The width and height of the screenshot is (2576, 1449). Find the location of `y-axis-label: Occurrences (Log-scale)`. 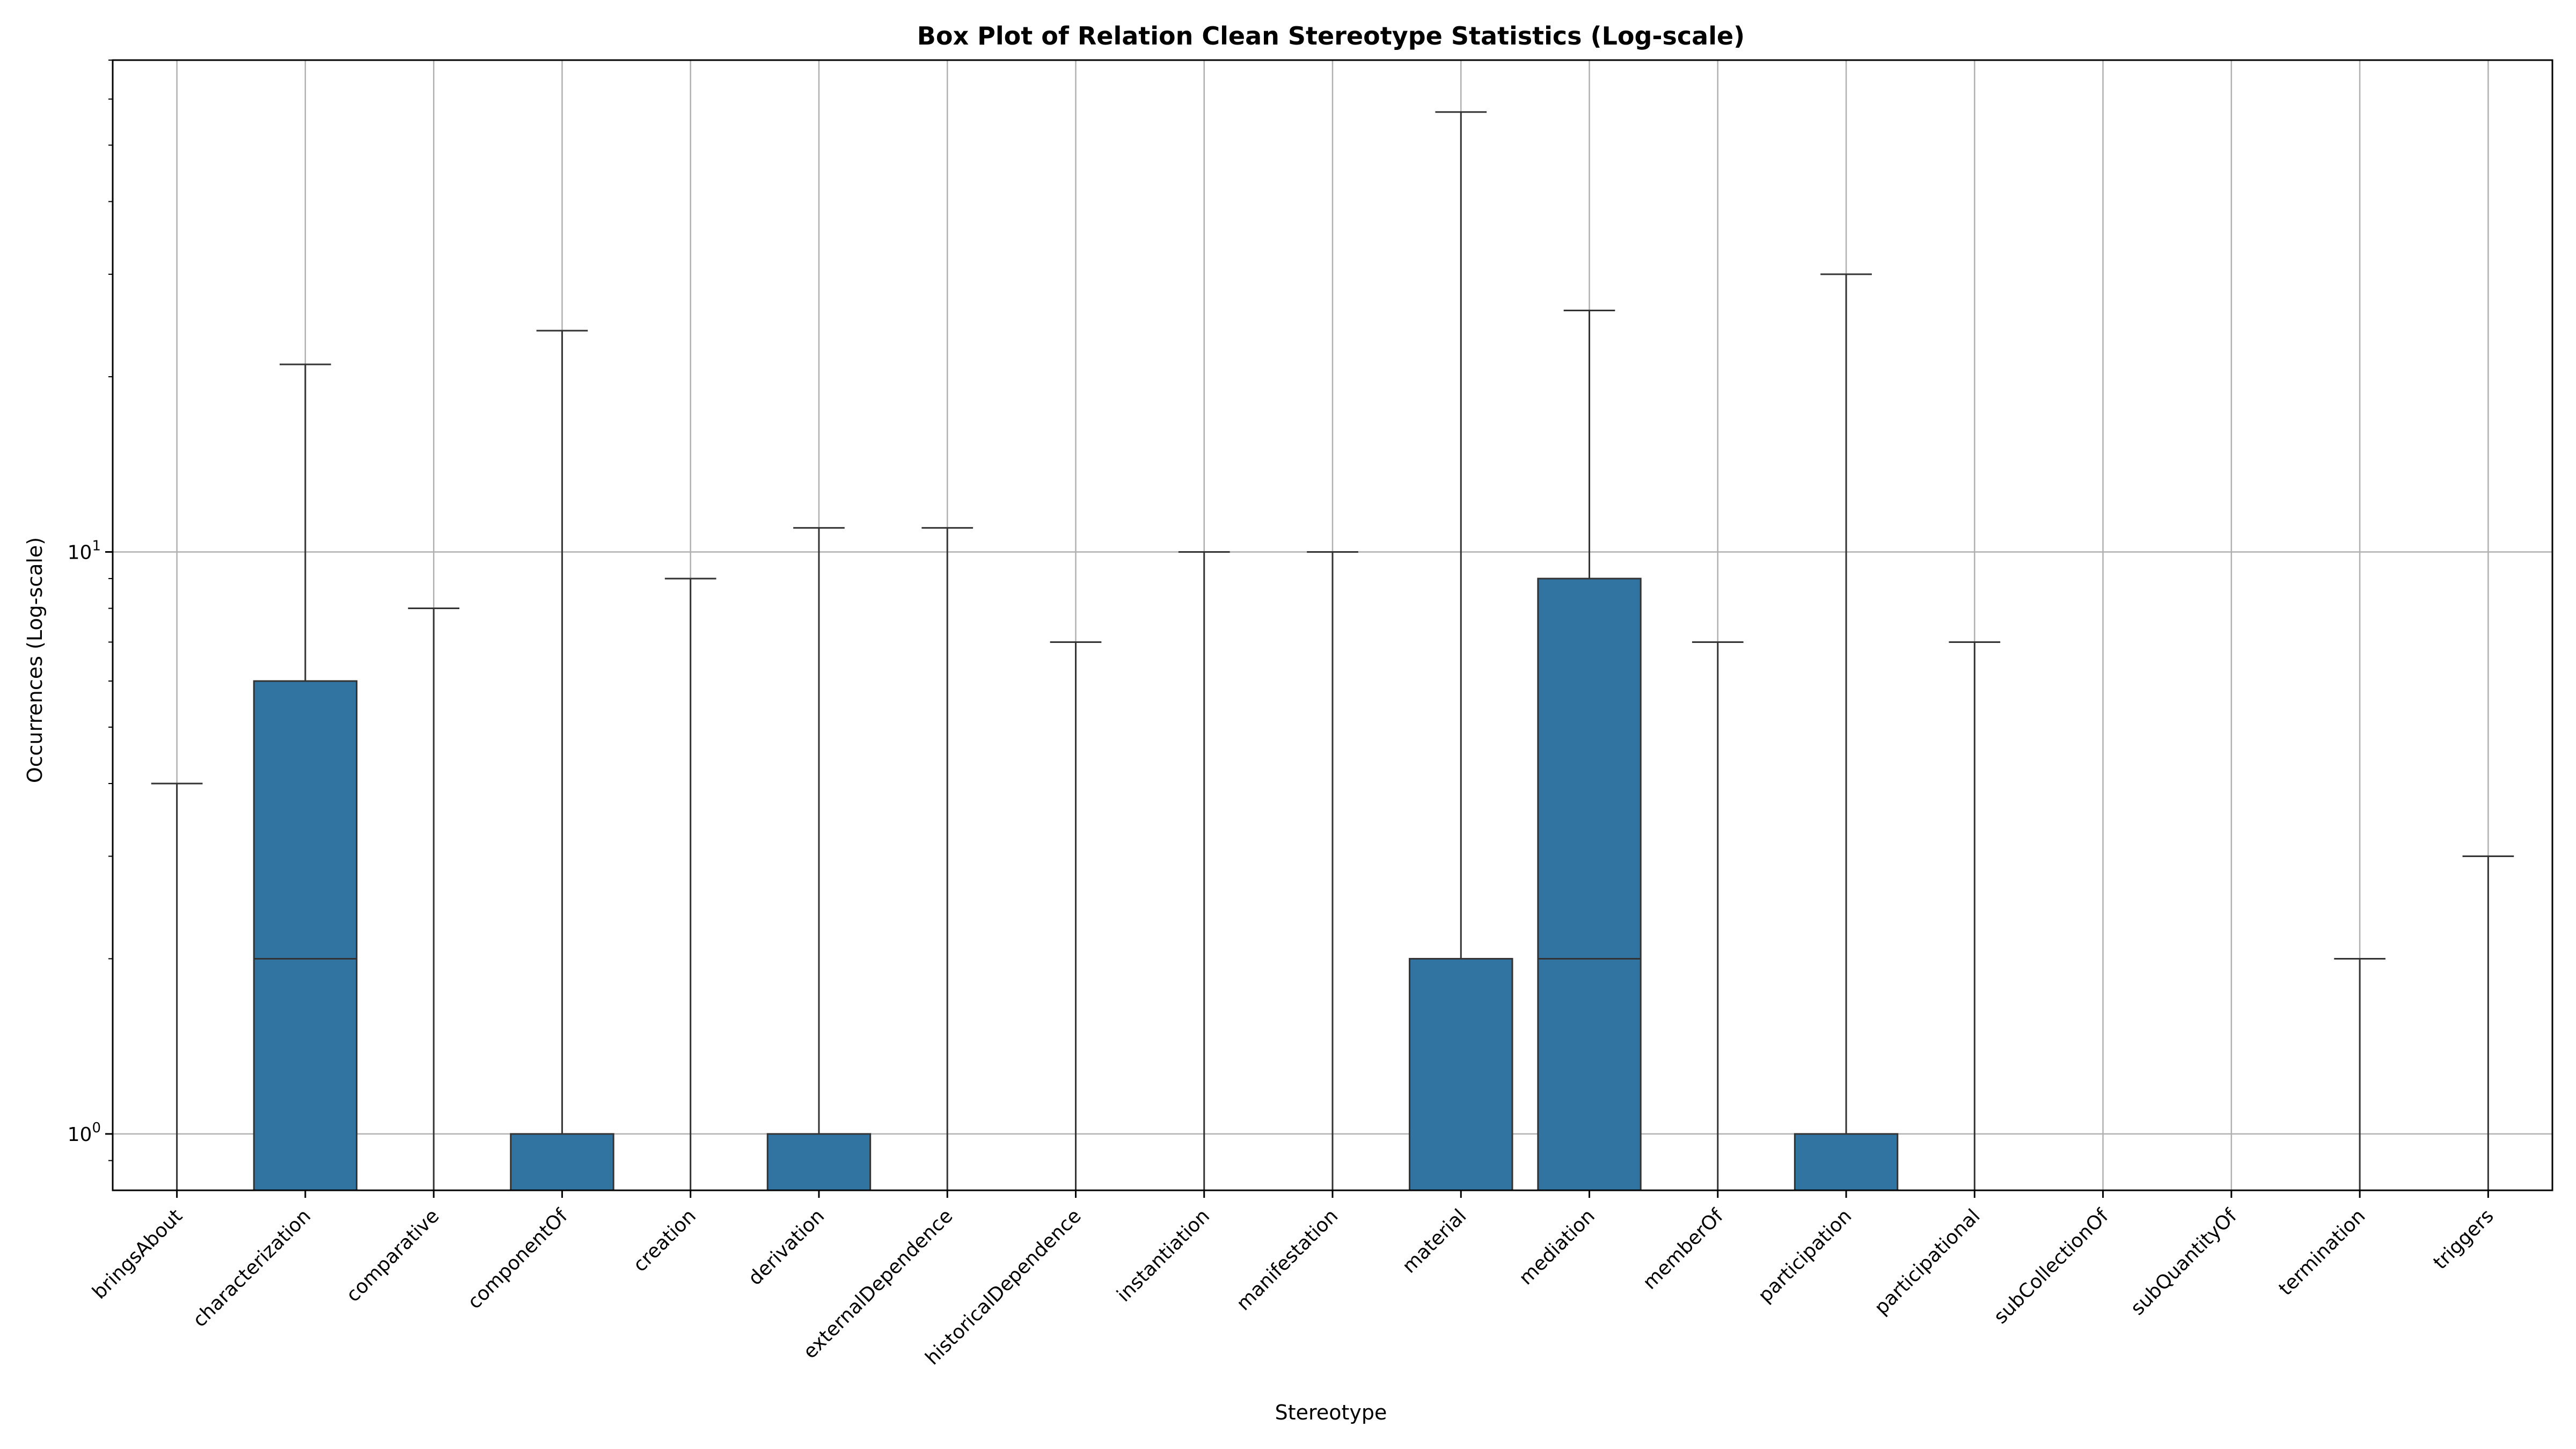

y-axis-label: Occurrences (Log-scale) is located at coordinates (35, 660).